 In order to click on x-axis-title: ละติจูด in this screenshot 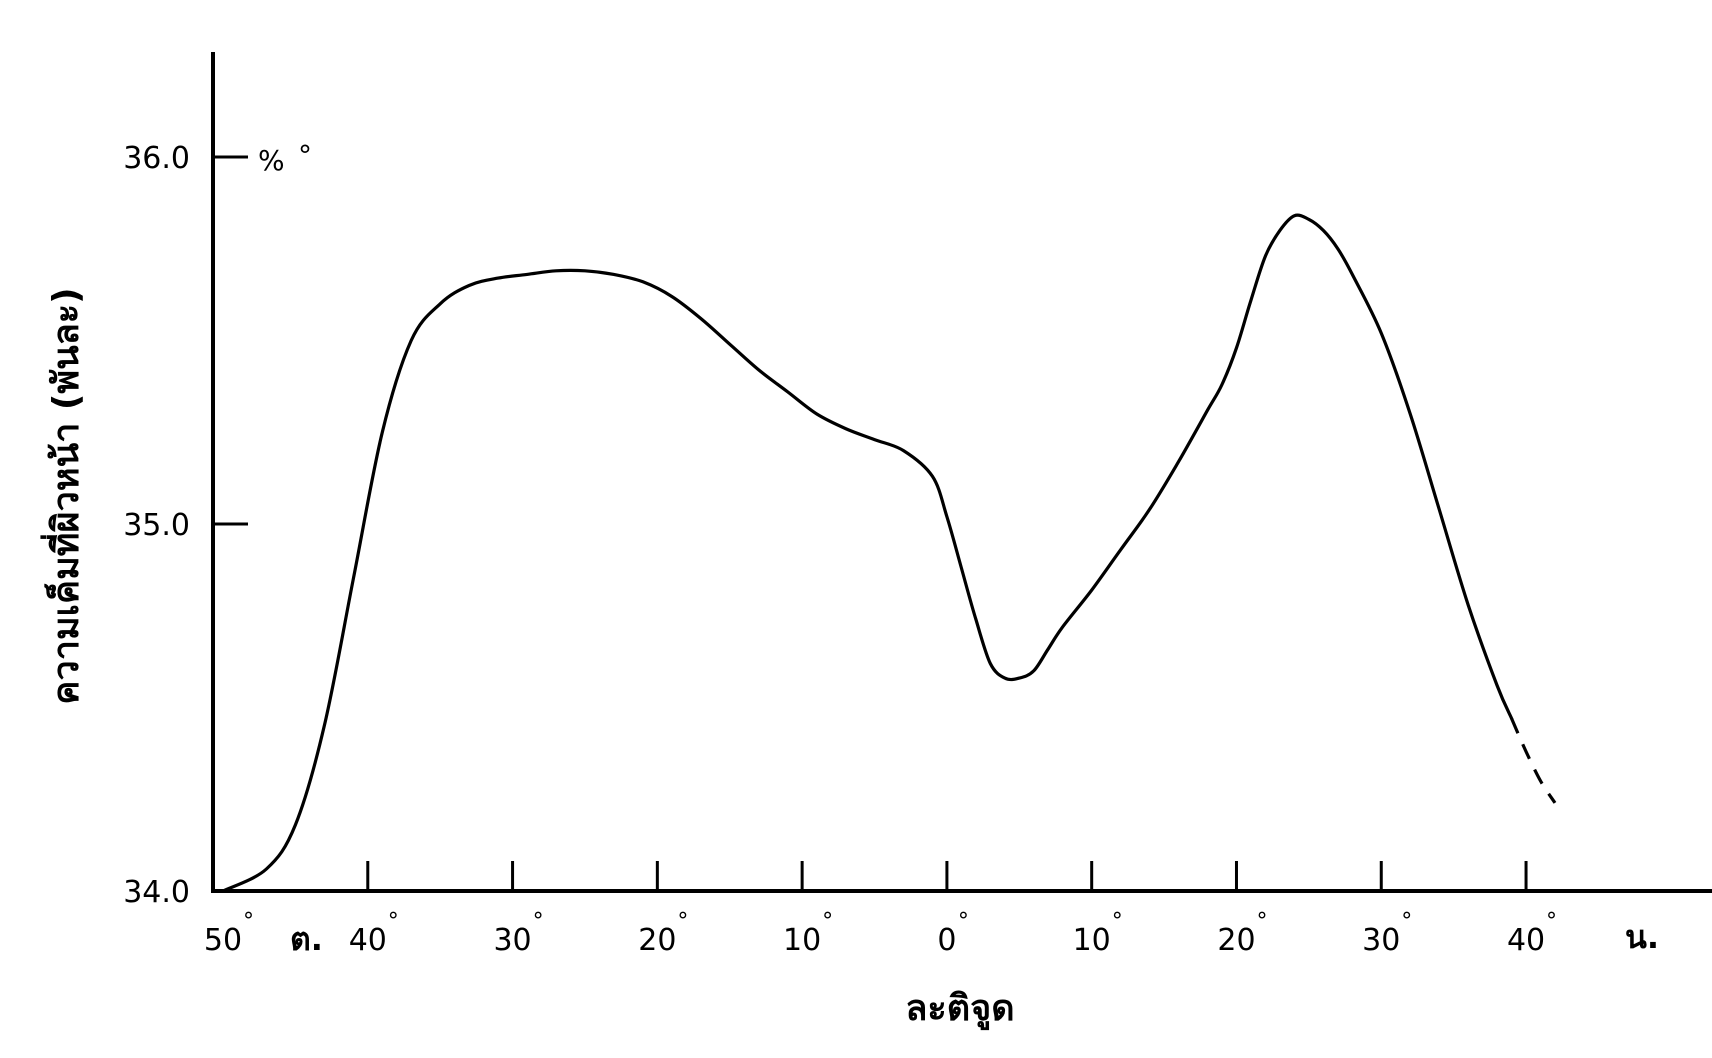, I will do `click(959, 1009)`.